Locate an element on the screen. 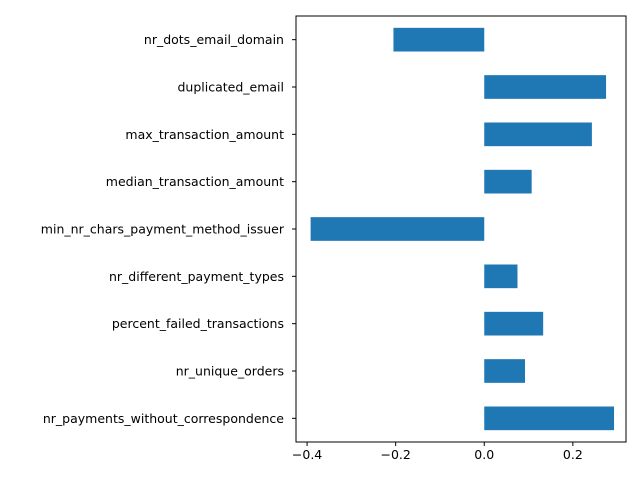  bar-duplicated_email is located at coordinates (545, 87).